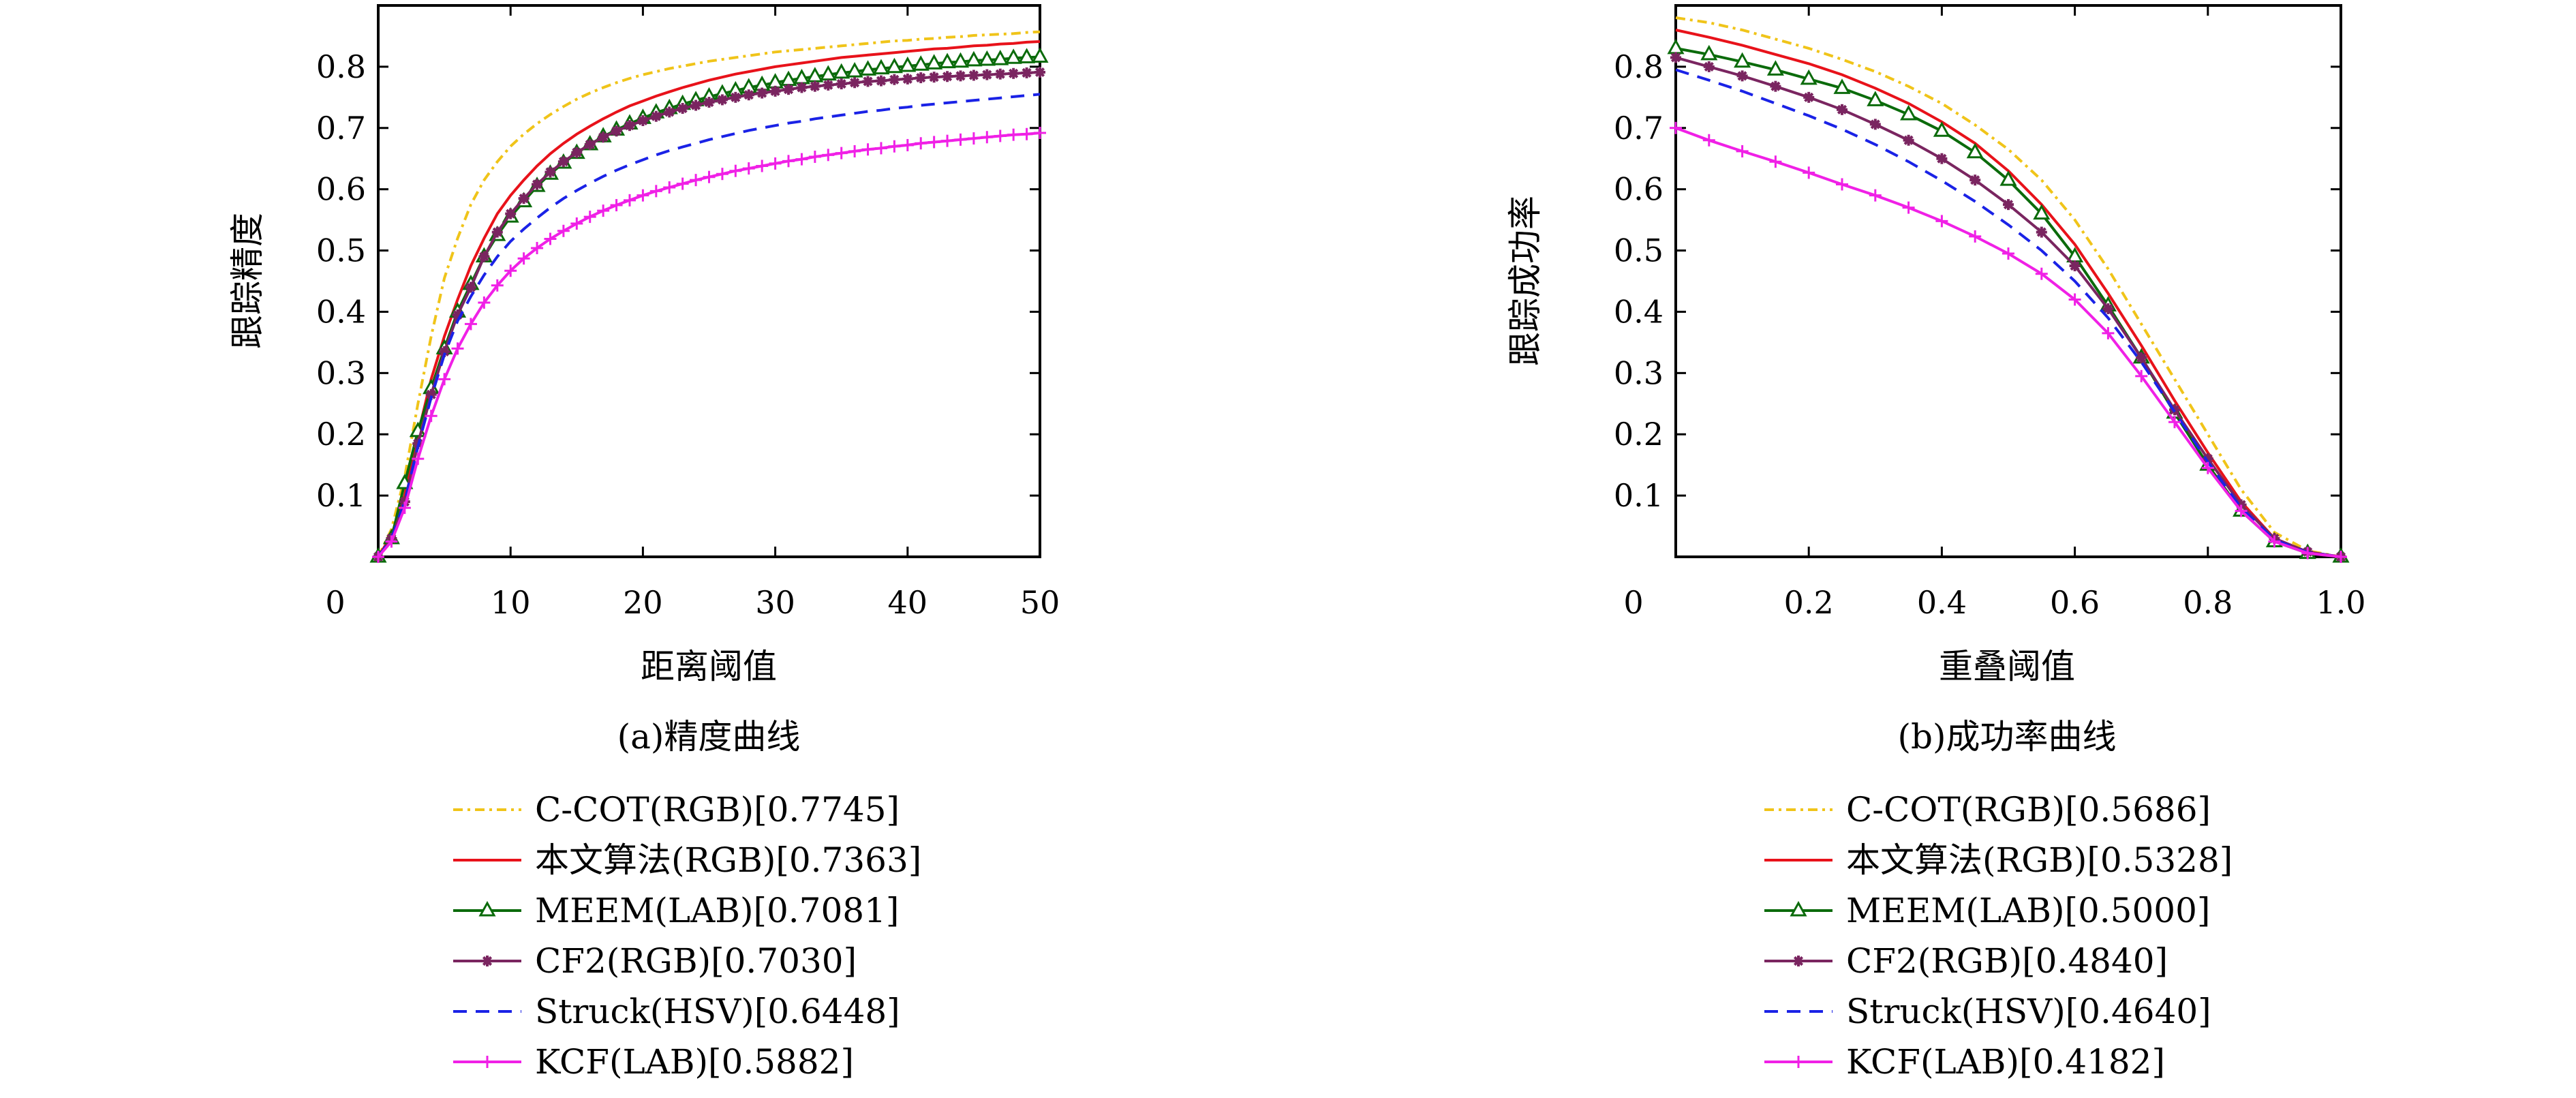 The image size is (2576, 1098). Describe the element at coordinates (2006, 737) in the screenshot. I see `caption-b: (b)成功率曲线` at that location.